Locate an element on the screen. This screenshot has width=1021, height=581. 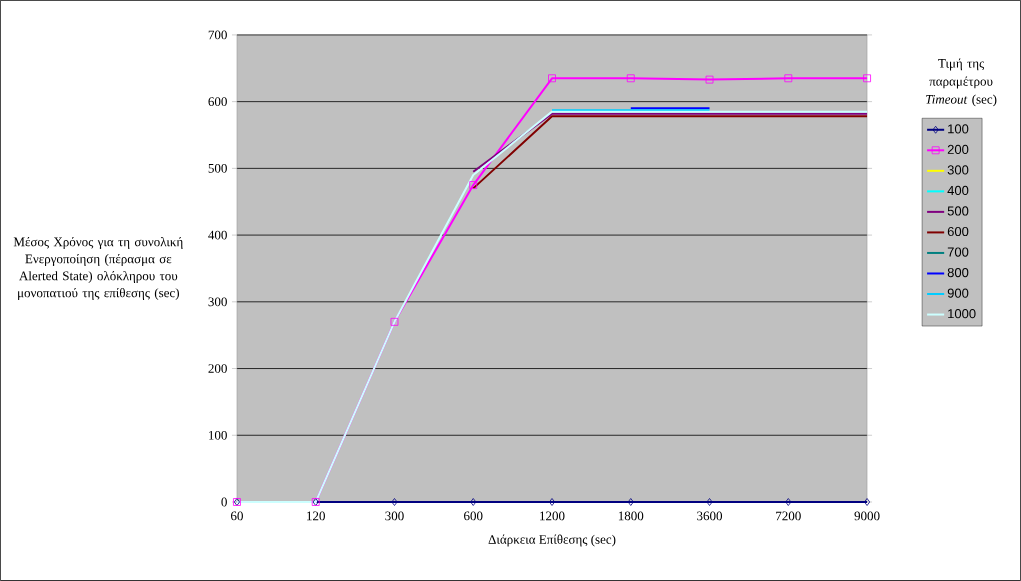
x-tick-label: 9000 is located at coordinates (867, 516).